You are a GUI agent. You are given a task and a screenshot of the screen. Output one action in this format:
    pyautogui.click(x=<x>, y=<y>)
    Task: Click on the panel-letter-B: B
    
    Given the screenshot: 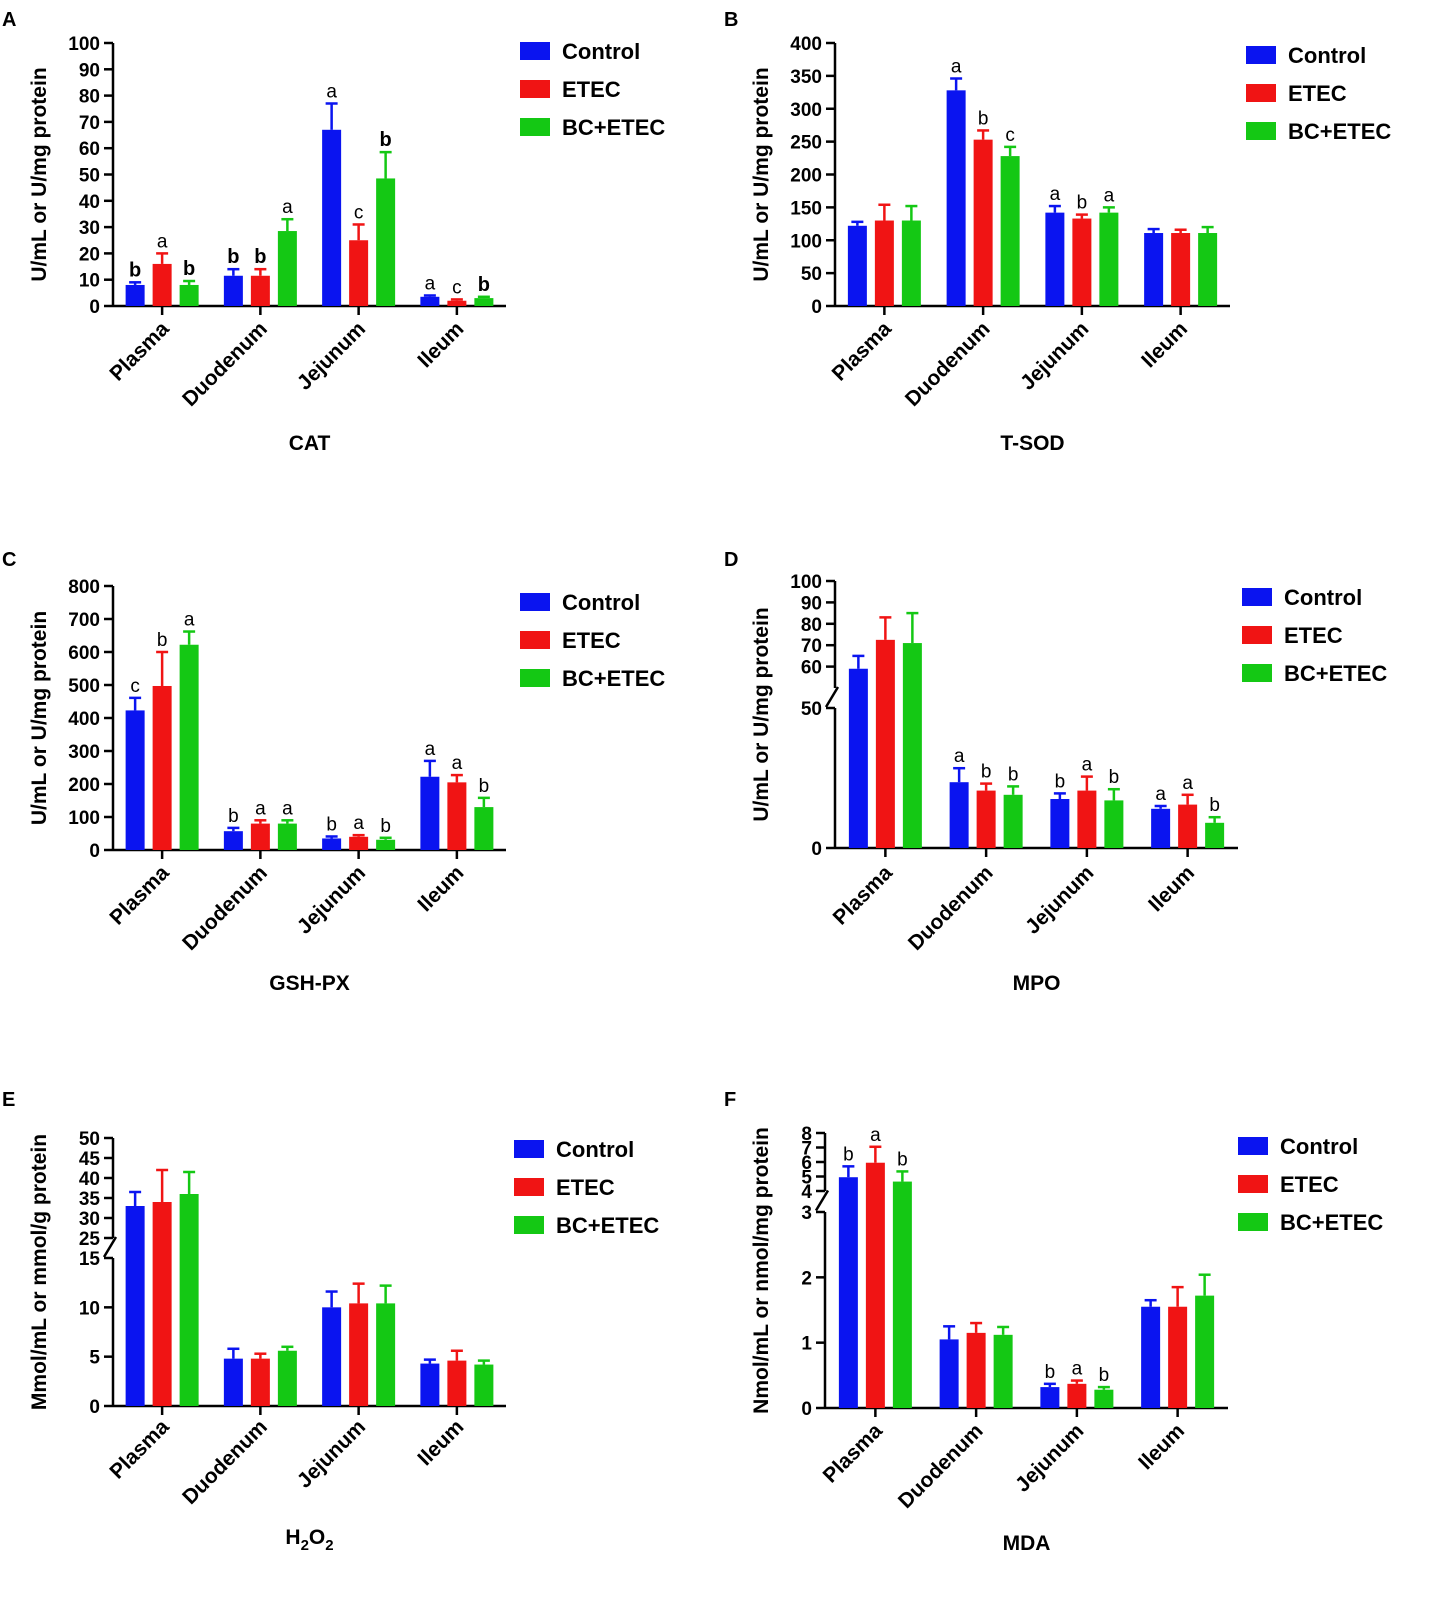 What is the action you would take?
    pyautogui.click(x=731, y=20)
    